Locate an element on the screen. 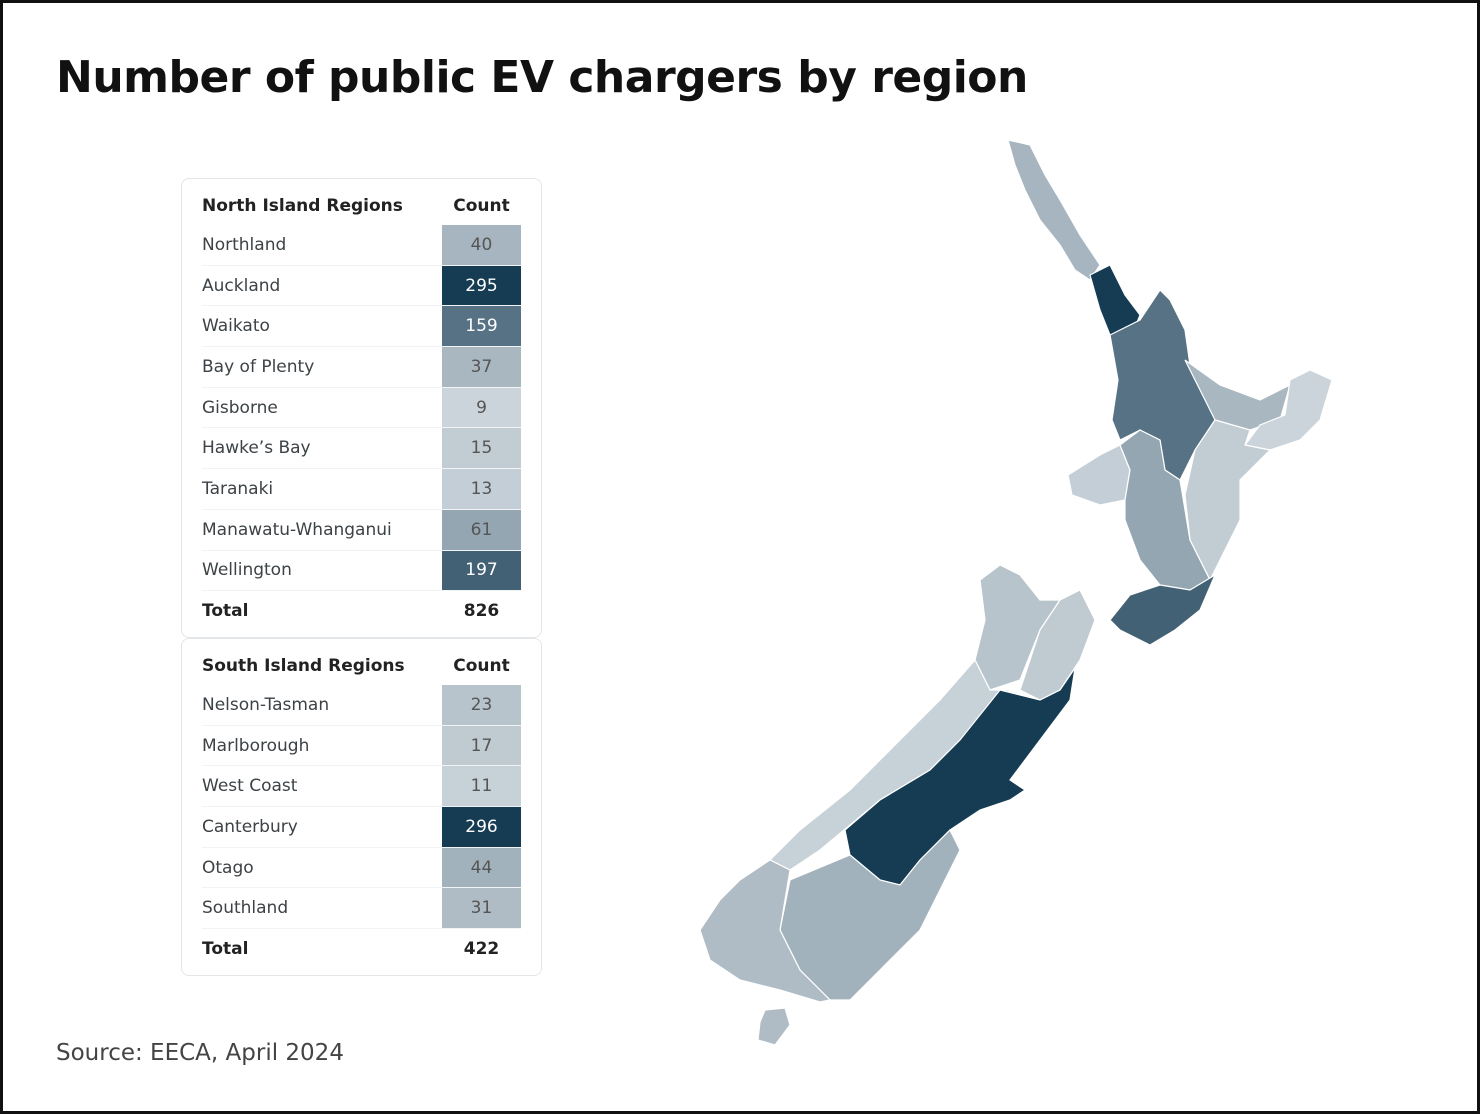  count-cell: 11 is located at coordinates (481, 786).